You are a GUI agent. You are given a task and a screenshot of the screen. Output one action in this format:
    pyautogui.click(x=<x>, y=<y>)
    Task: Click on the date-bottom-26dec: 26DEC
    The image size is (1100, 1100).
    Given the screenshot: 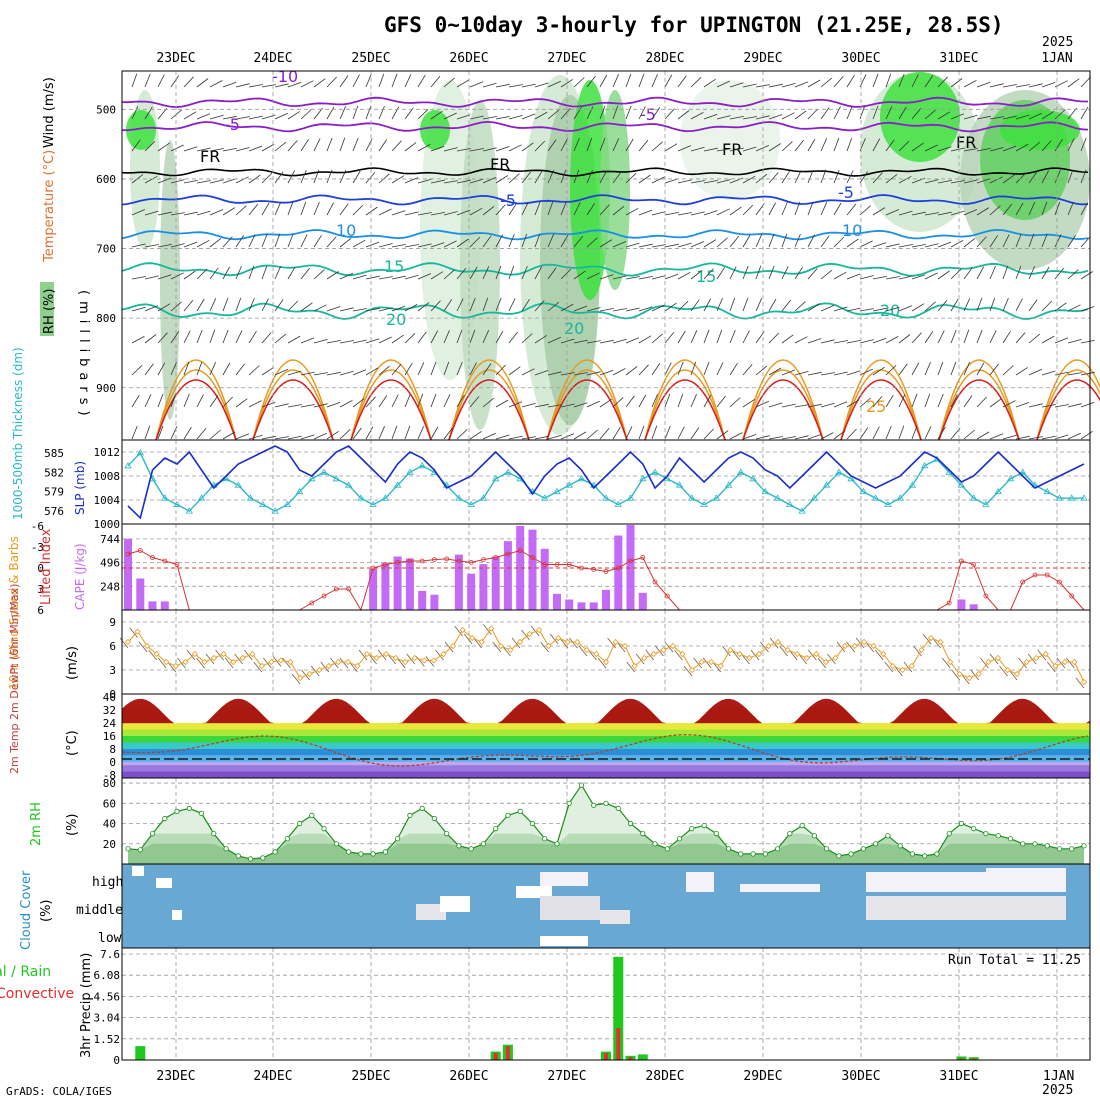 What is the action you would take?
    pyautogui.click(x=468, y=1076)
    